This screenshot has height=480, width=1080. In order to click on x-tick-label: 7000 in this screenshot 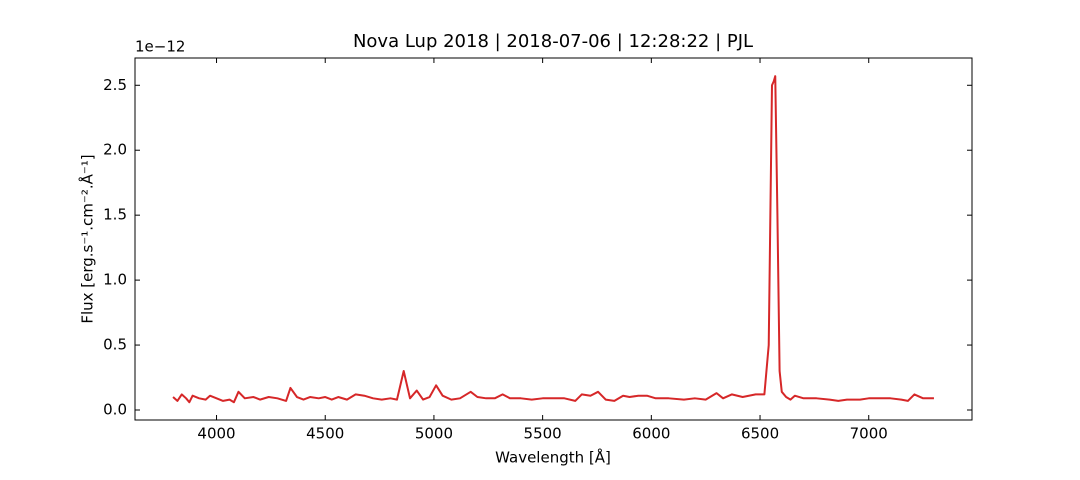, I will do `click(869, 434)`.